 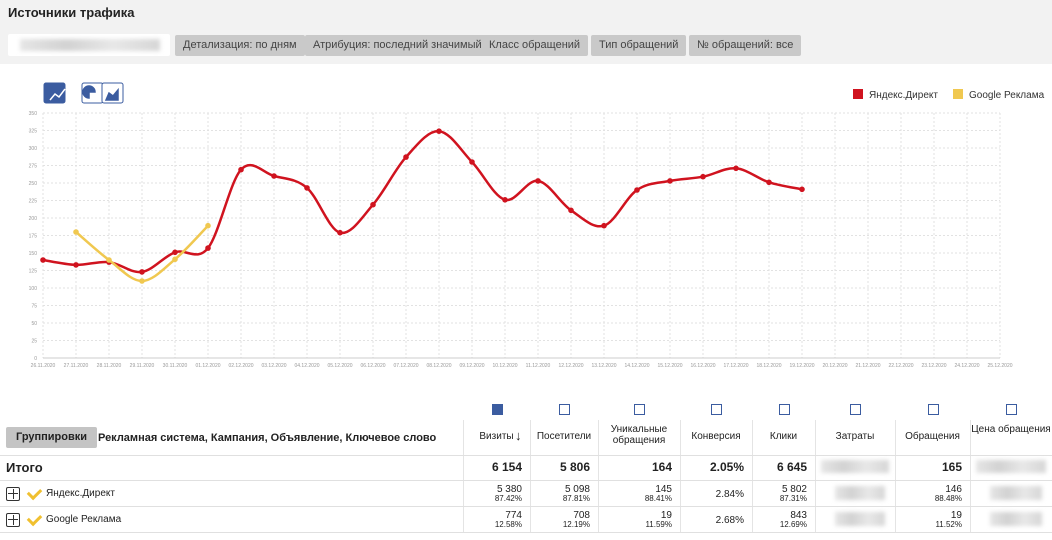 I want to click on x-tick-label: 03.12.2020, so click(x=273, y=366).